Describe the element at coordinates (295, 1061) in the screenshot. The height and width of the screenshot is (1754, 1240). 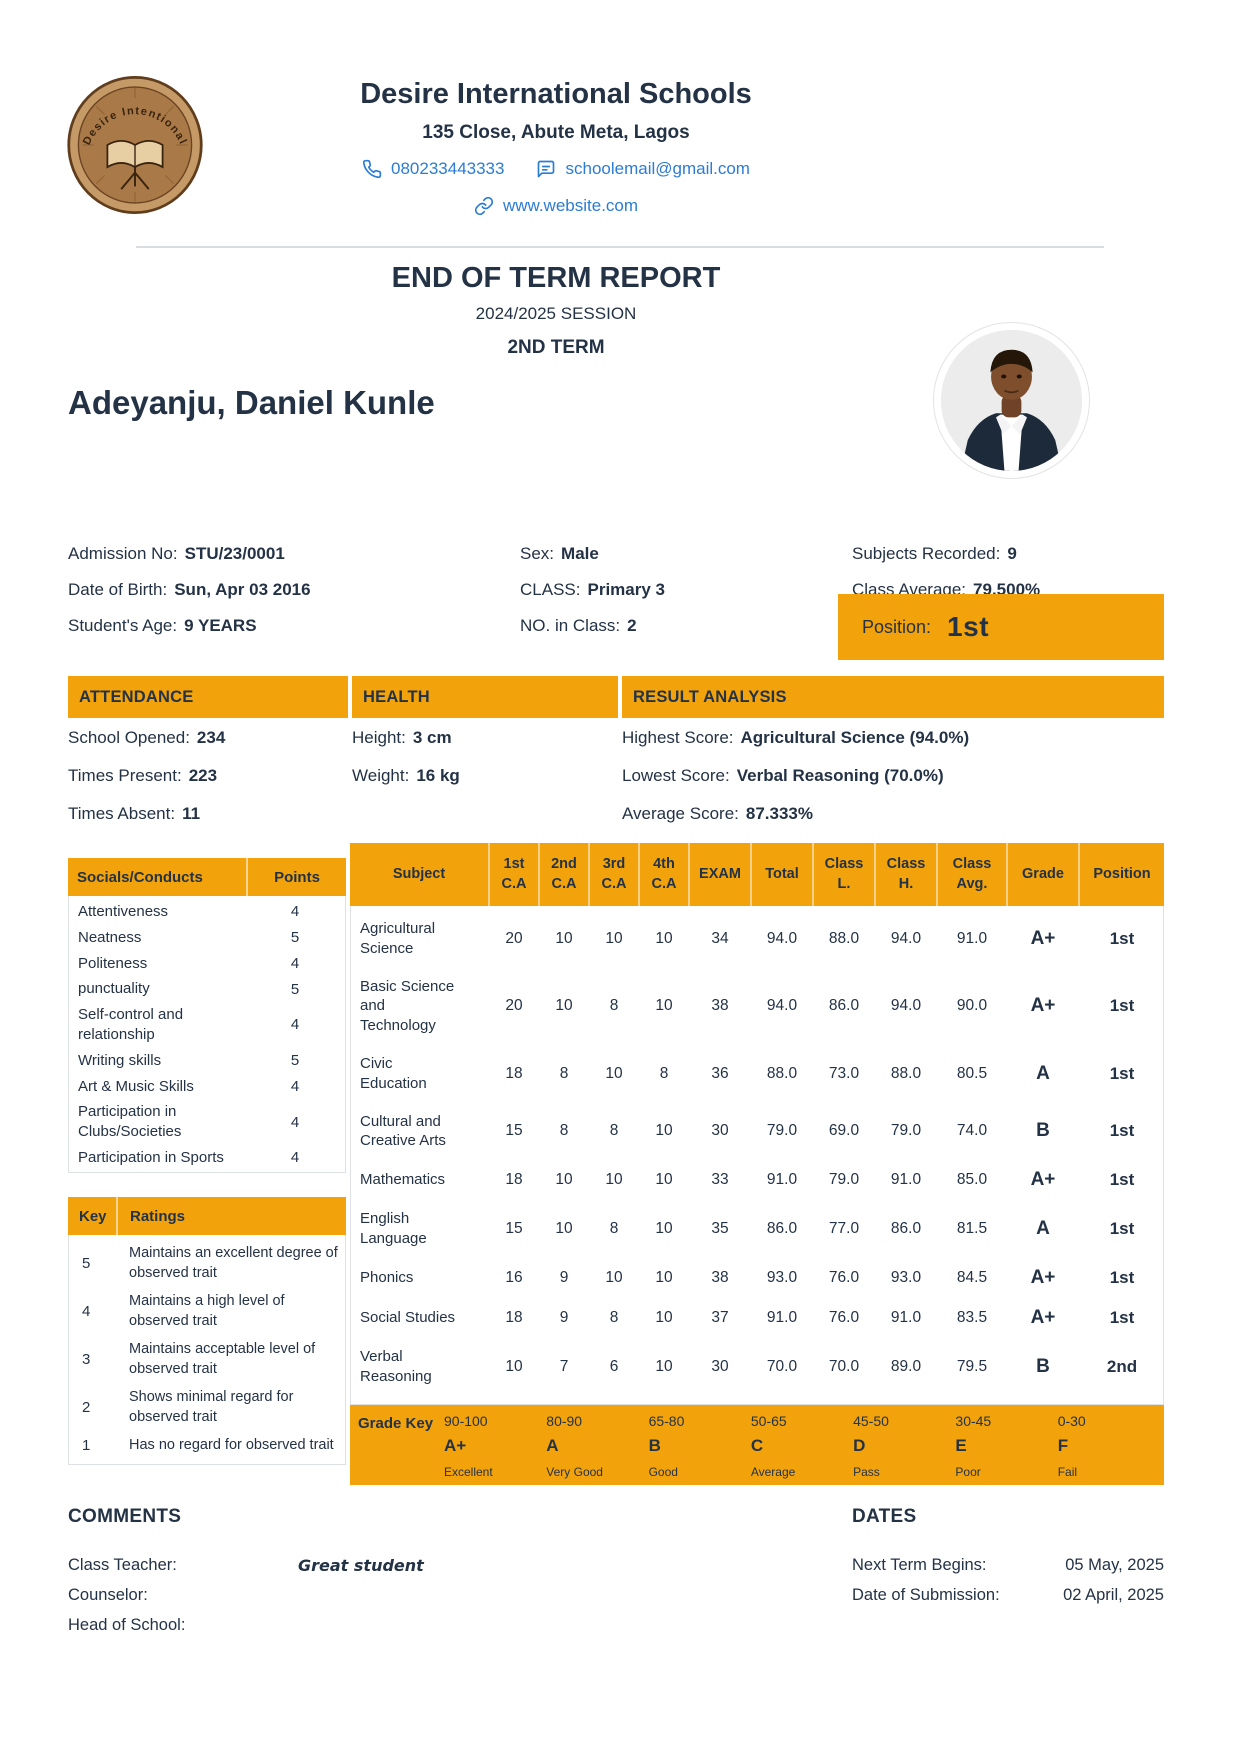
I see `conduct-points: 5` at that location.